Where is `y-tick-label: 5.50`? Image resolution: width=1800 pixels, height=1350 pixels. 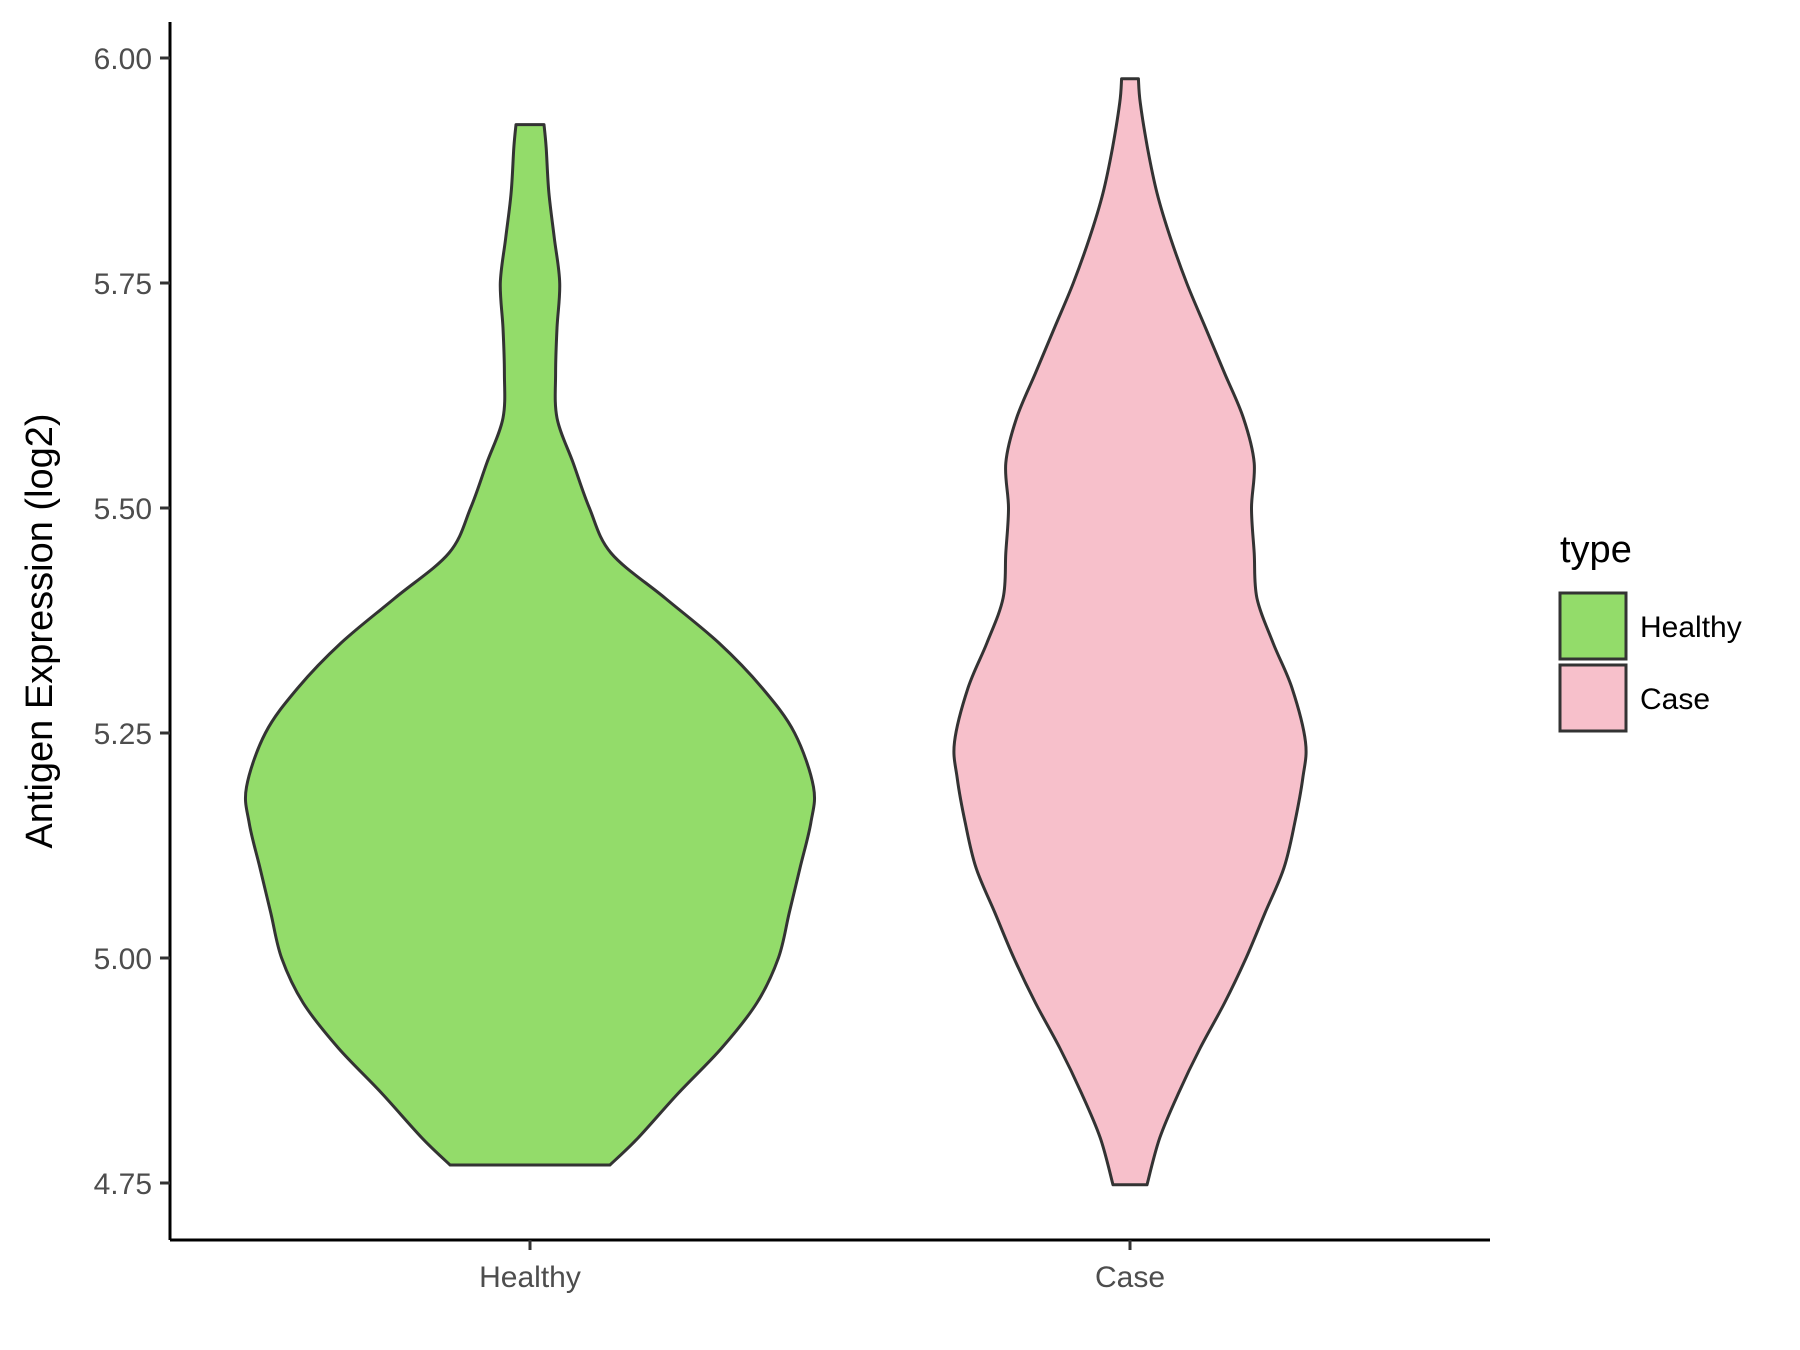
y-tick-label: 5.50 is located at coordinates (123, 509).